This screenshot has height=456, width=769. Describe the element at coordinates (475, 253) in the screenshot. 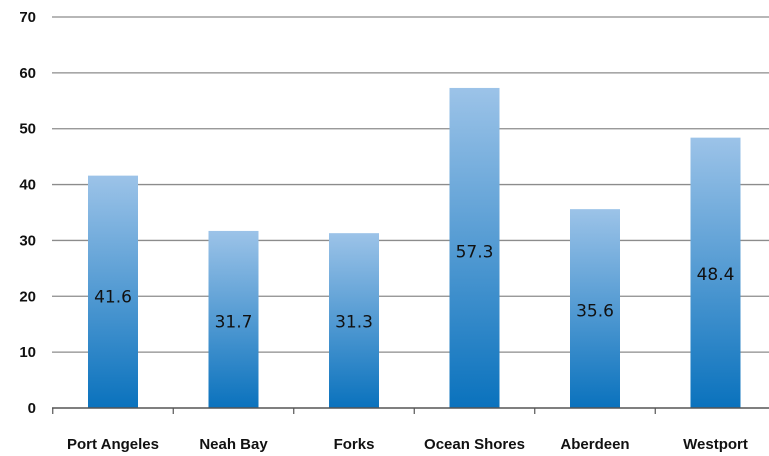

I see `data-label: 57.3` at that location.